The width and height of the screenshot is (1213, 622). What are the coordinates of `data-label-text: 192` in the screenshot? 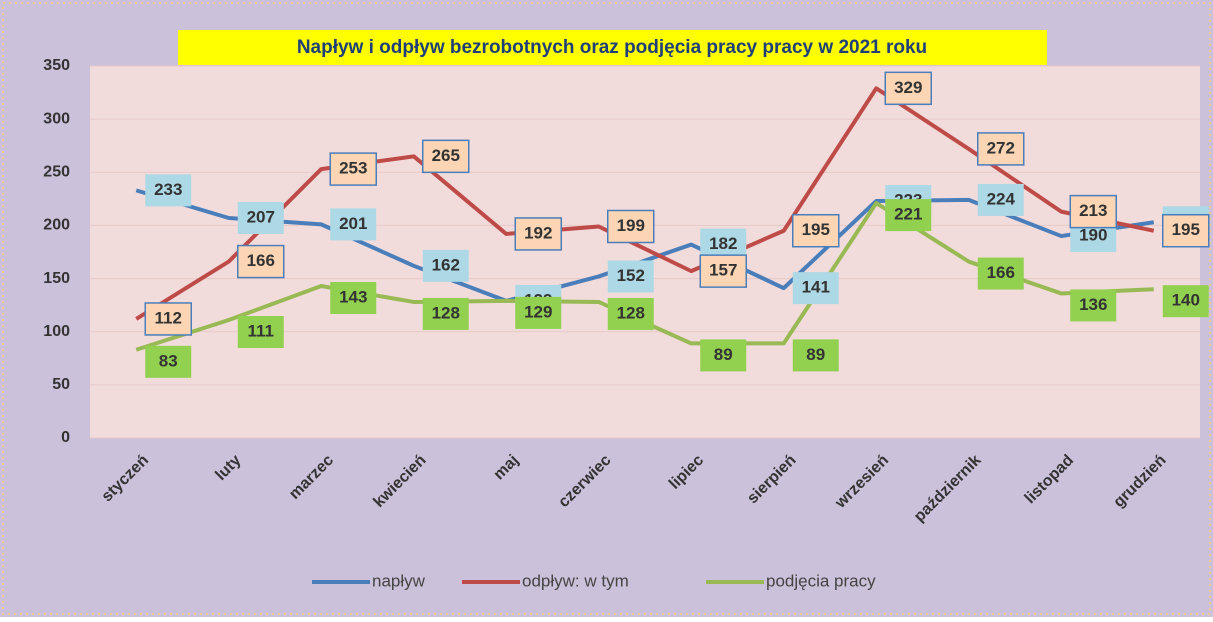 It's located at (538, 232).